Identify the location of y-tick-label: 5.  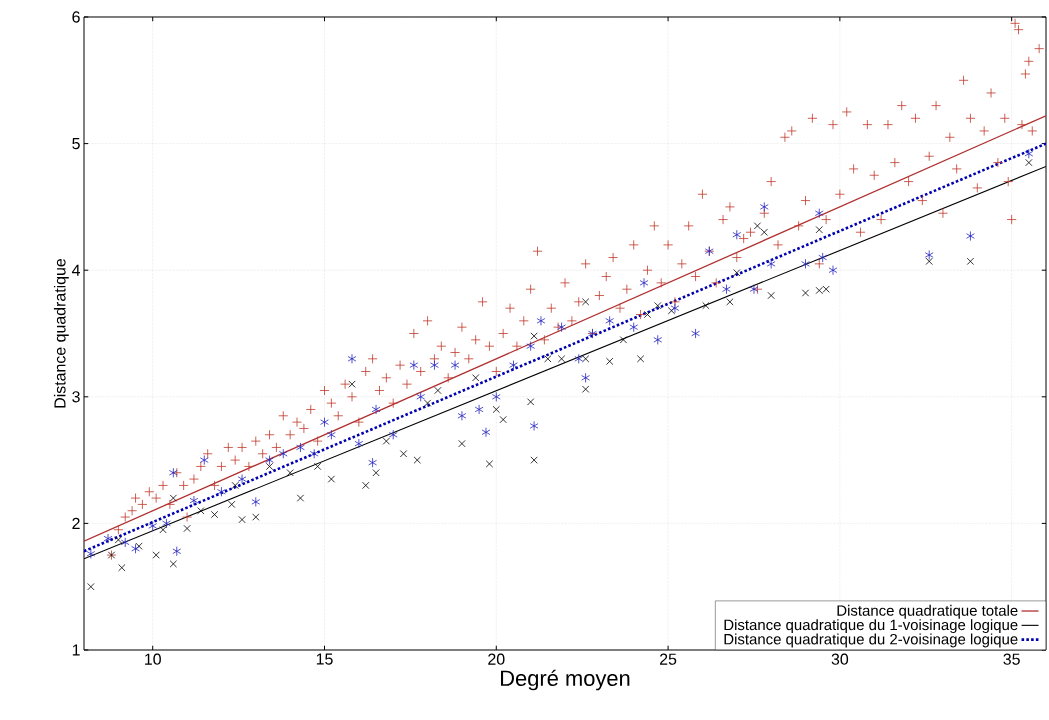
(76, 144).